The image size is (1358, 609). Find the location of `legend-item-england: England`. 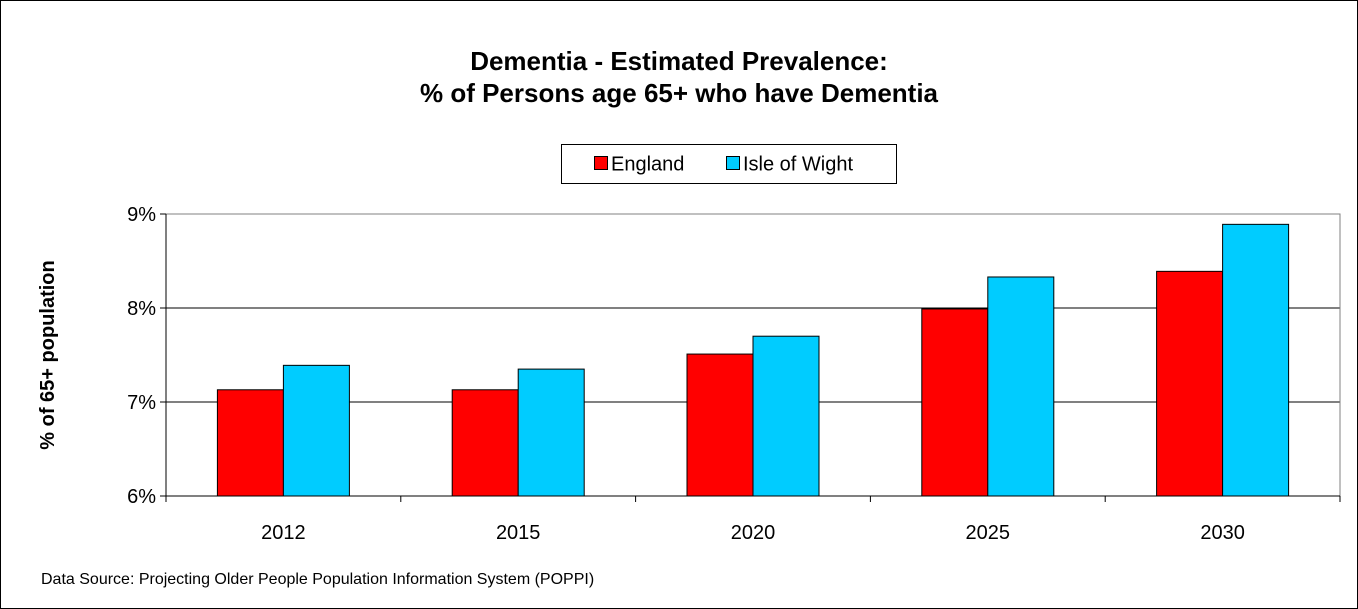

legend-item-england: England is located at coordinates (639, 164).